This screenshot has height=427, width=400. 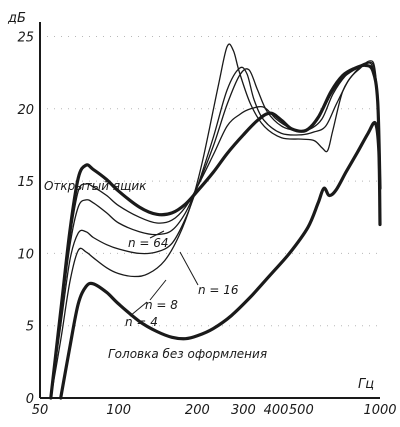 I want to click on label-n64-leader, so click(x=157, y=234).